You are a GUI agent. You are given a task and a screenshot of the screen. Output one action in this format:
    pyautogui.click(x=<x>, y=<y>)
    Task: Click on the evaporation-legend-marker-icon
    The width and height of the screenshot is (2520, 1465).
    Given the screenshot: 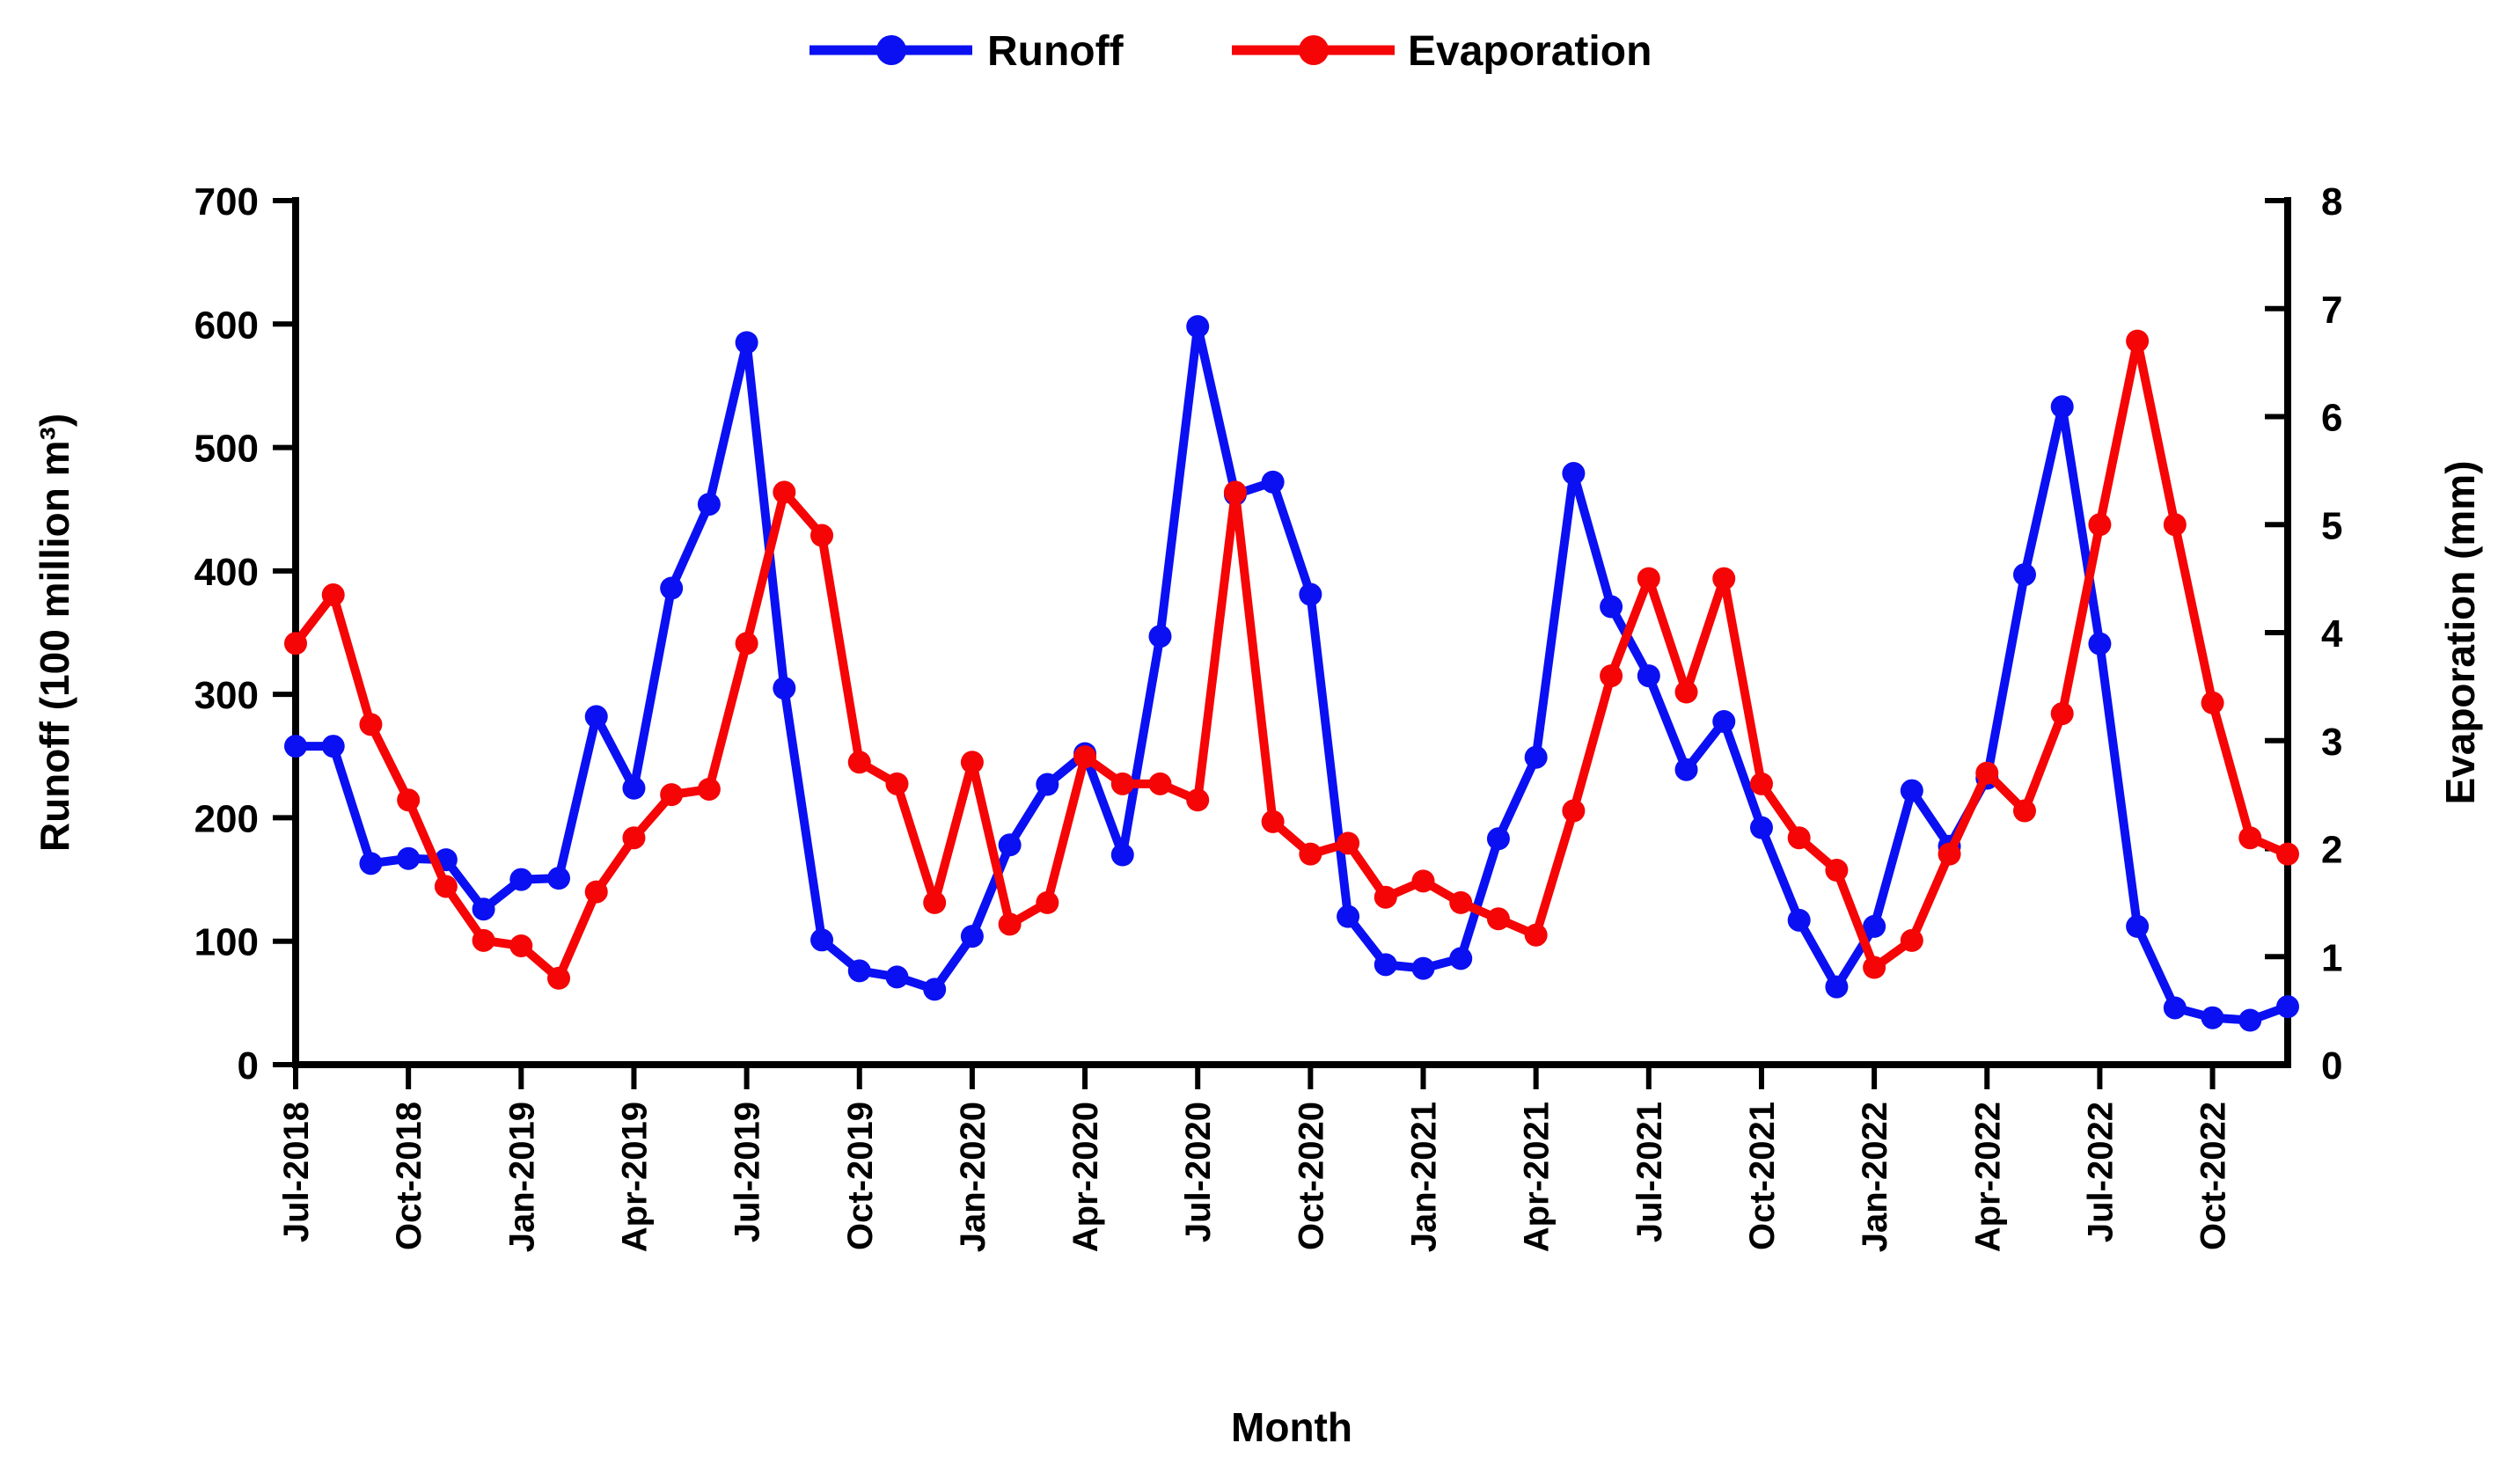 What is the action you would take?
    pyautogui.click(x=1314, y=50)
    